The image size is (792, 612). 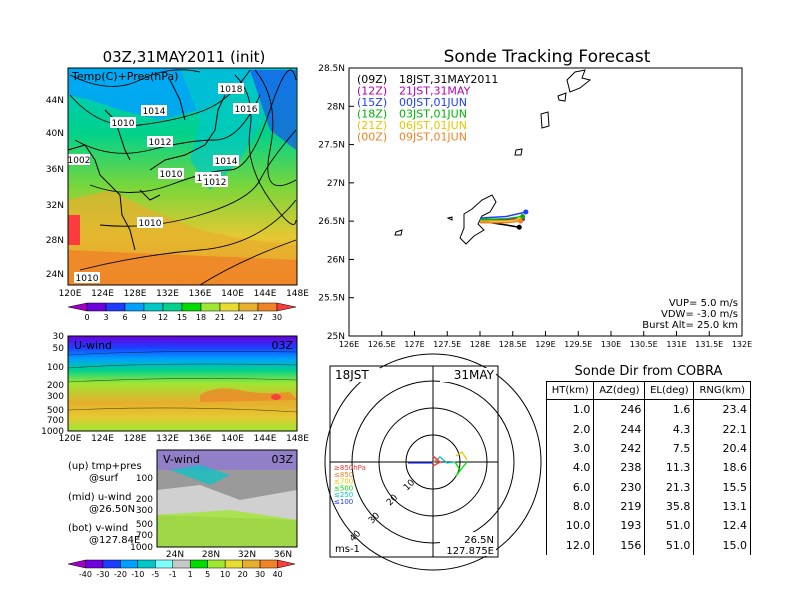 What do you see at coordinates (433, 462) in the screenshot?
I see `polar-plot` at bounding box center [433, 462].